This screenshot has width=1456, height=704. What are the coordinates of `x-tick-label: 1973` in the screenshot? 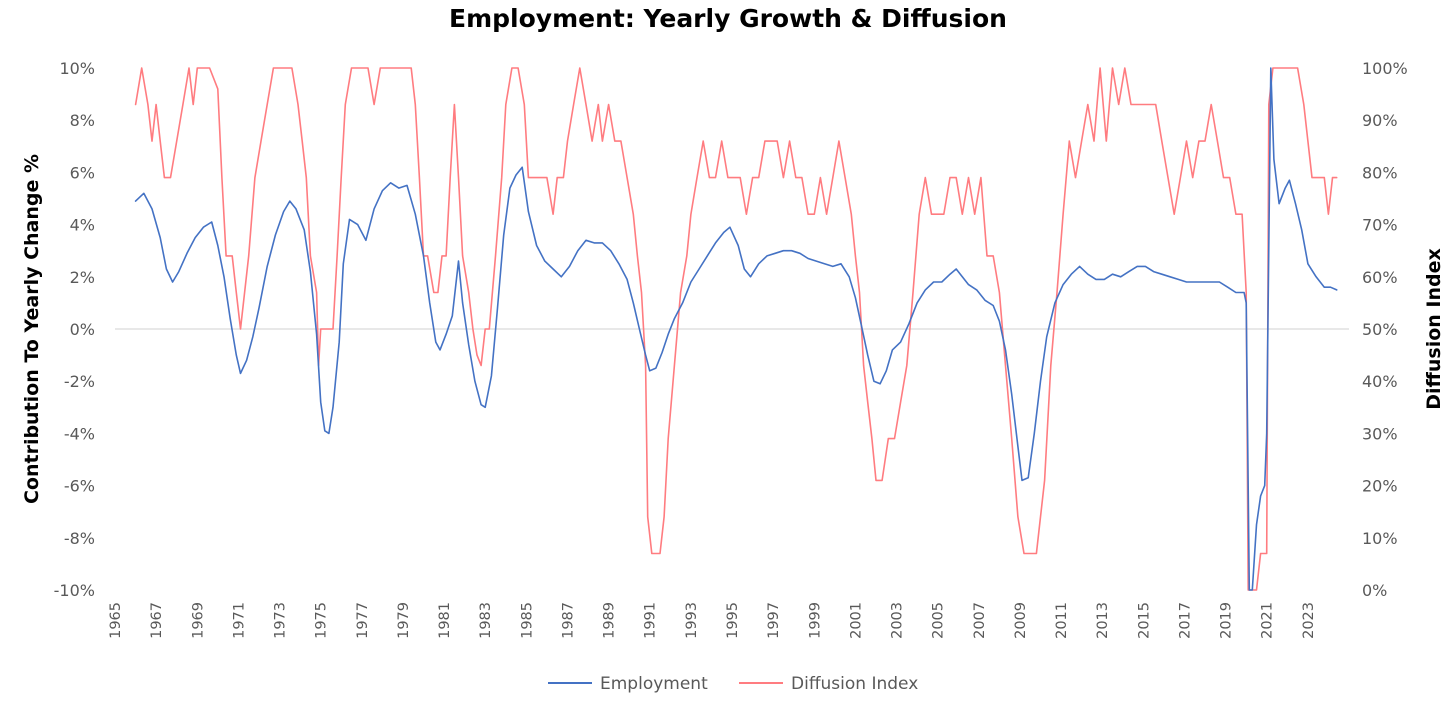 It's located at (281, 620).